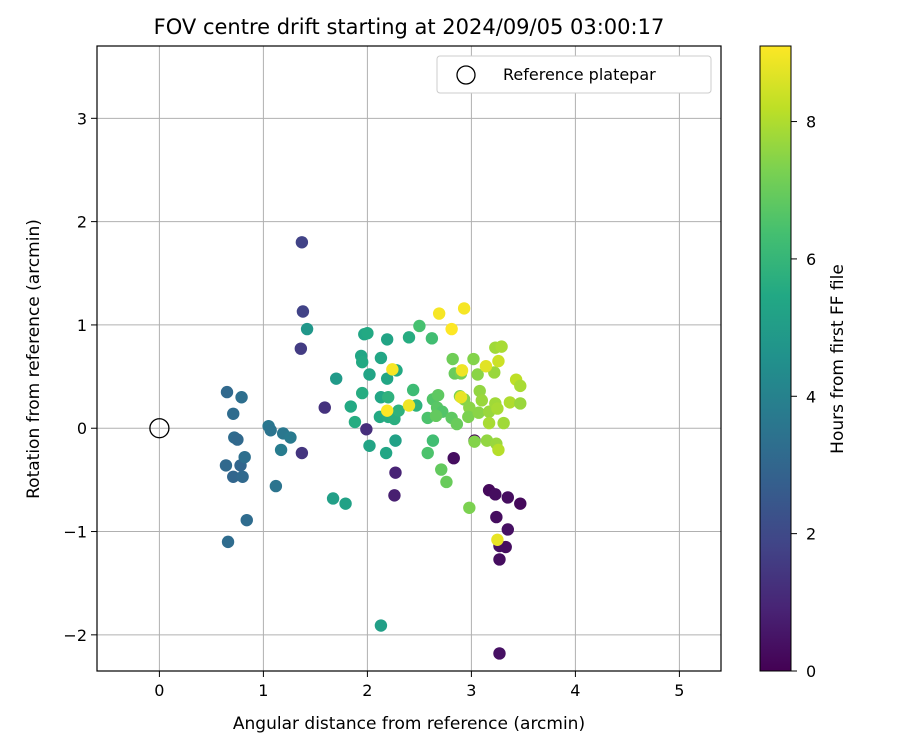  What do you see at coordinates (82, 428) in the screenshot?
I see `y-tick-label: 0` at bounding box center [82, 428].